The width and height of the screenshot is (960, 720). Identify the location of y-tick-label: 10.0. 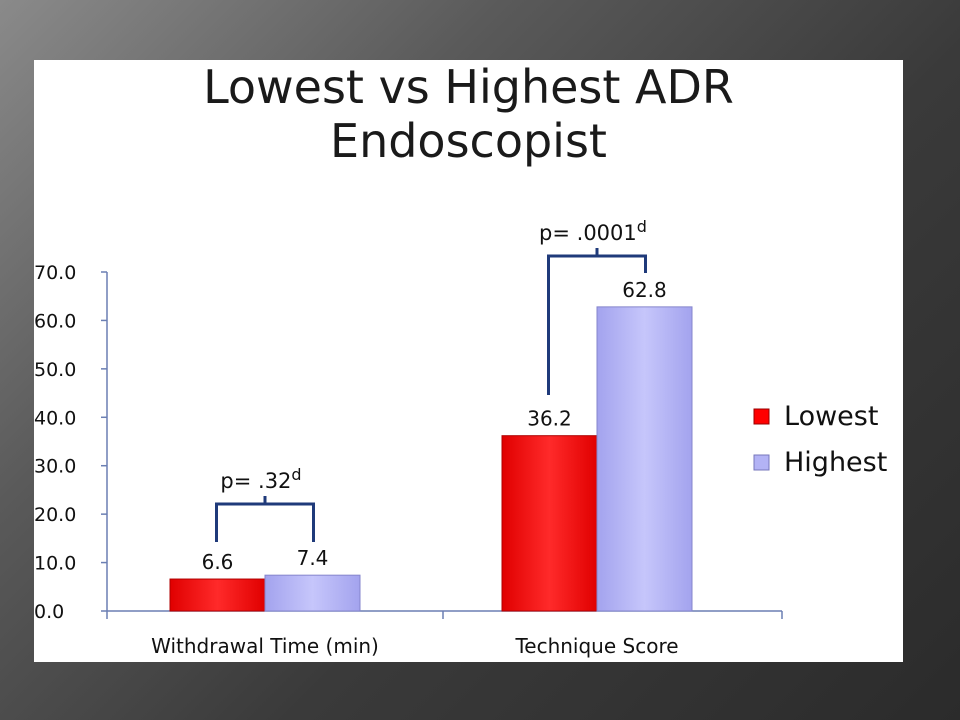
(55, 564).